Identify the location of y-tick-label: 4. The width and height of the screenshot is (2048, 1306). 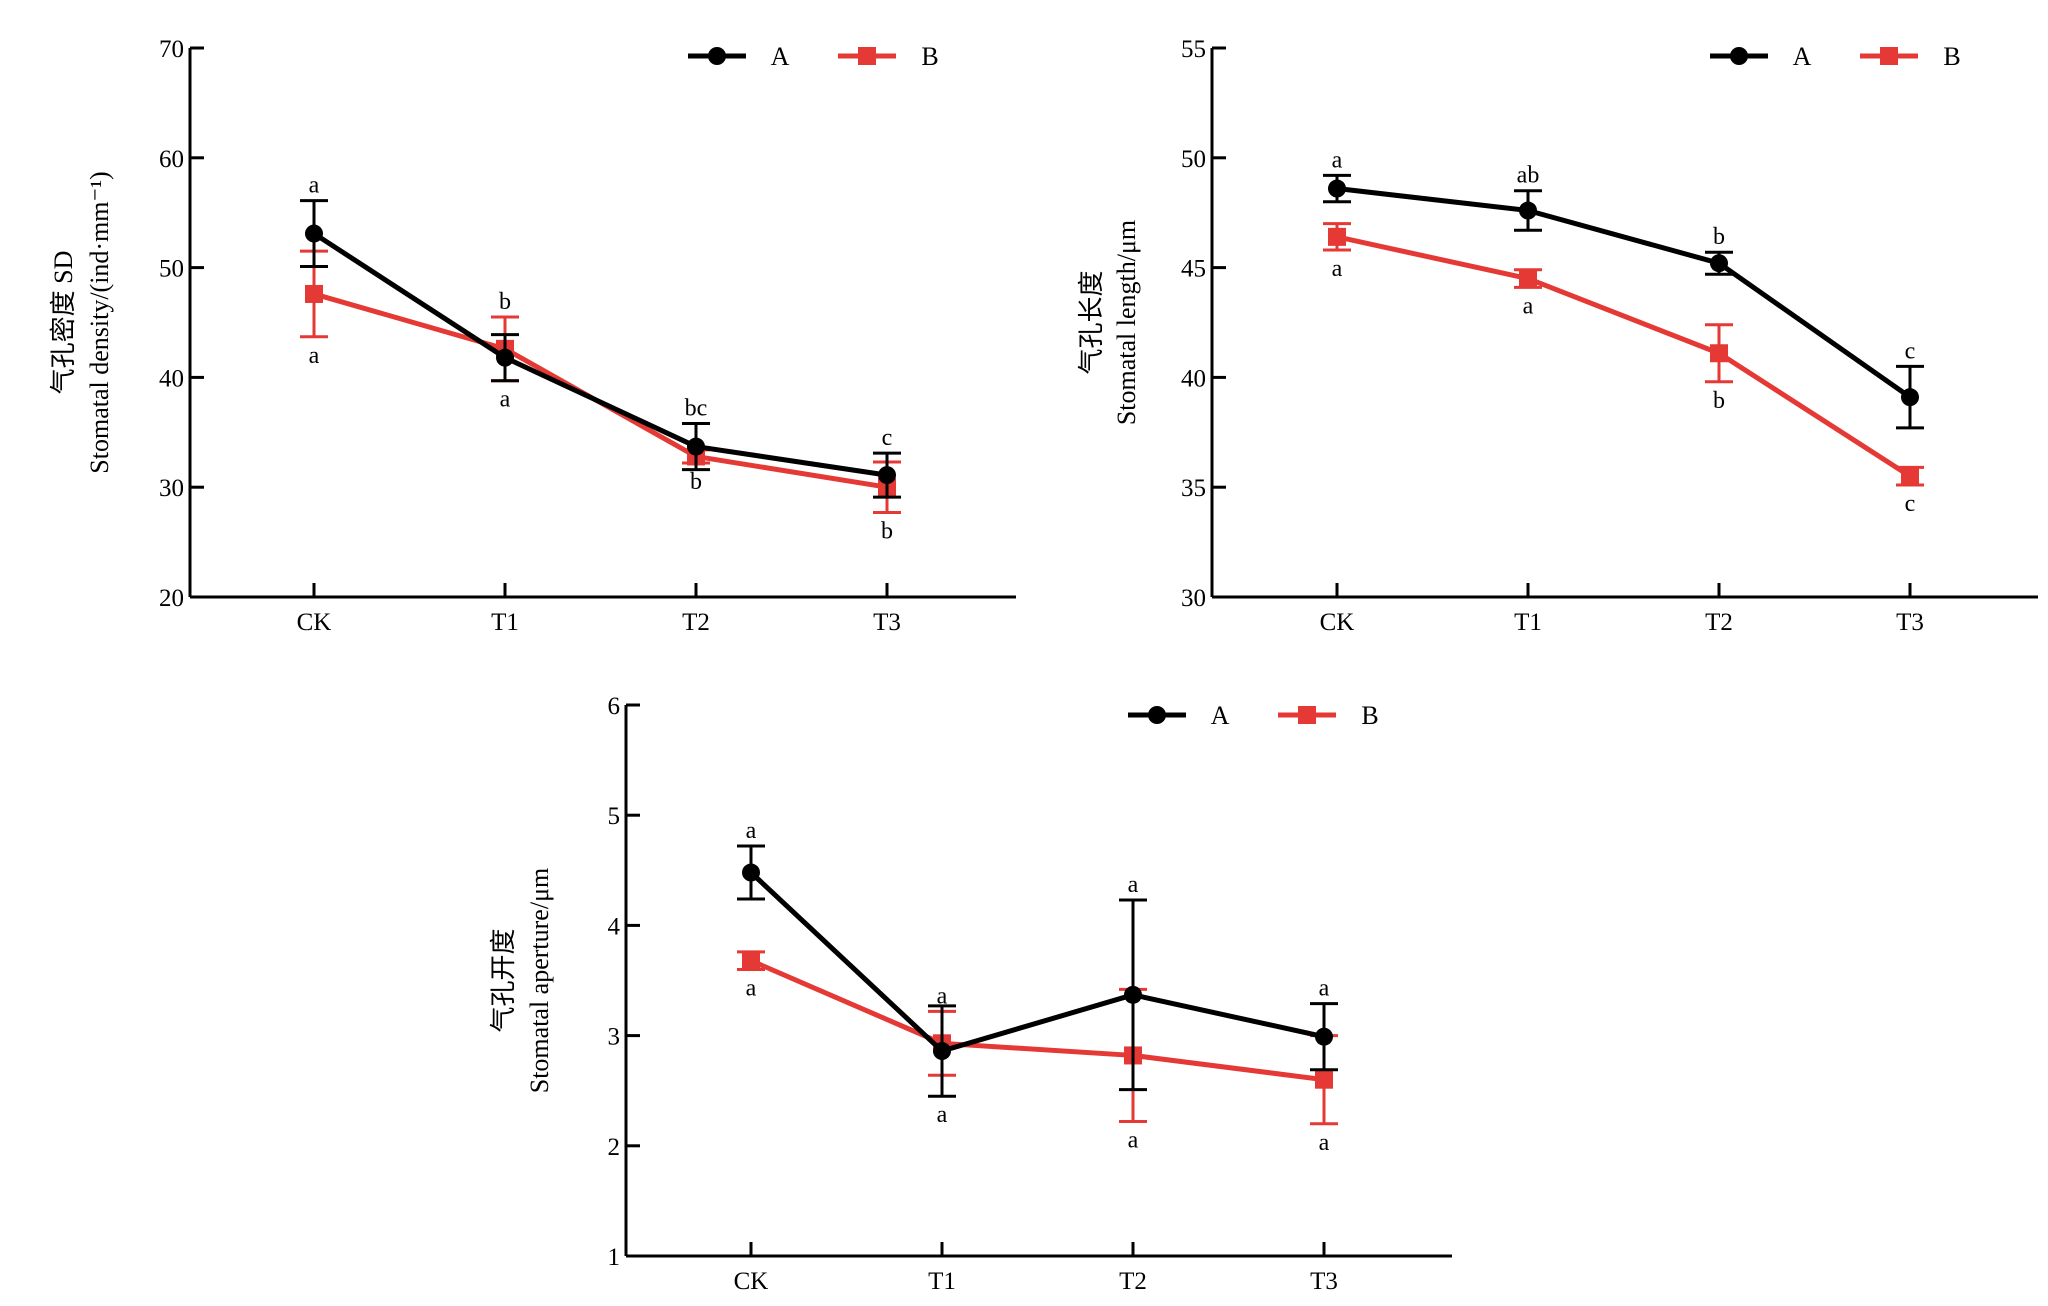
(614, 926).